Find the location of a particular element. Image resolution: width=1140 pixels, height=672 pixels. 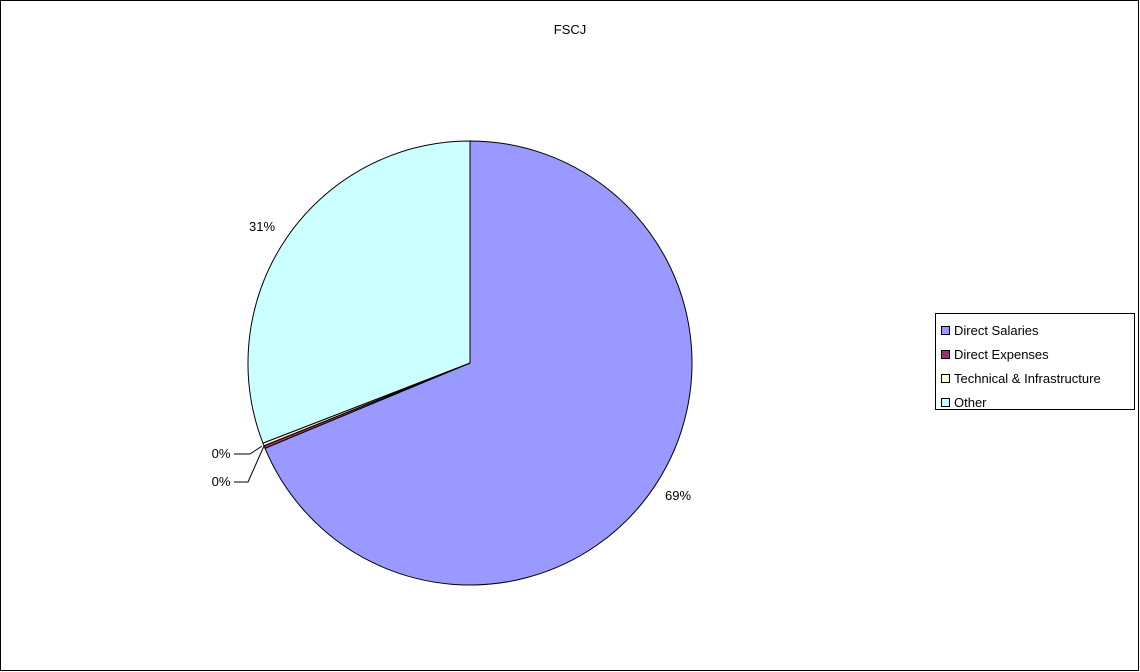

legend-item-1: Direct Expenses is located at coordinates (1035, 354).